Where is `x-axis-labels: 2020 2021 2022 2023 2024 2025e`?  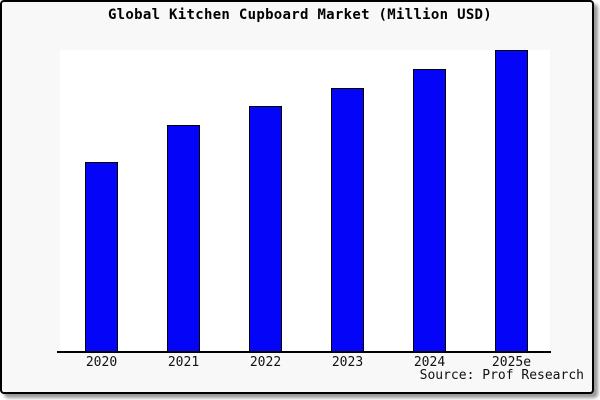
x-axis-labels: 2020 2021 2022 2023 2024 2025e is located at coordinates (300, 363).